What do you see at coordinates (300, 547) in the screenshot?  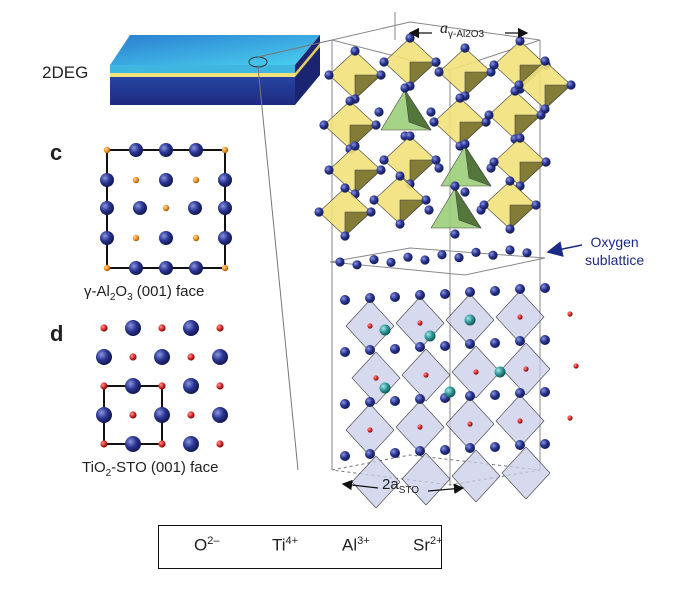 I see `legend` at bounding box center [300, 547].